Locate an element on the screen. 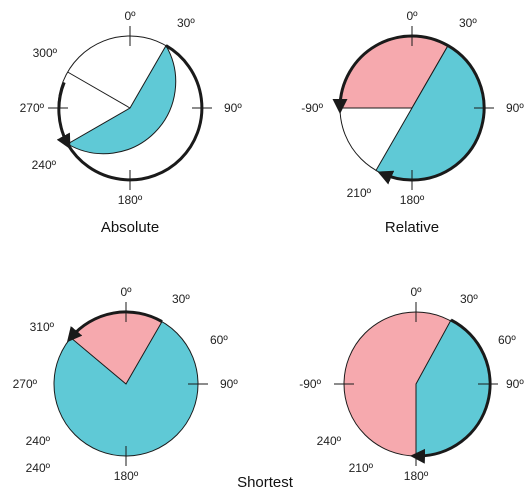 The image size is (529, 494). caption-absolute: Absolute is located at coordinates (130, 227).